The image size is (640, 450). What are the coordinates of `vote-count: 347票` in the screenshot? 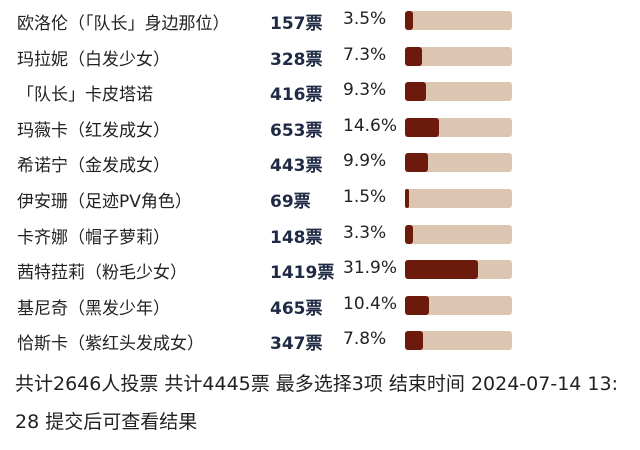 It's located at (296, 344).